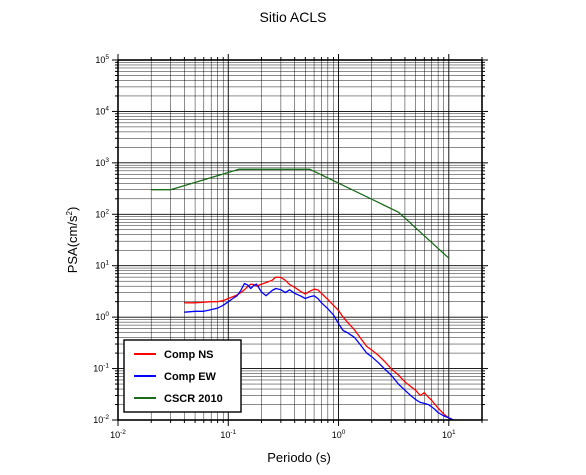 The width and height of the screenshot is (586, 475). I want to click on x-tick-label-exp: 0, so click(344, 432).